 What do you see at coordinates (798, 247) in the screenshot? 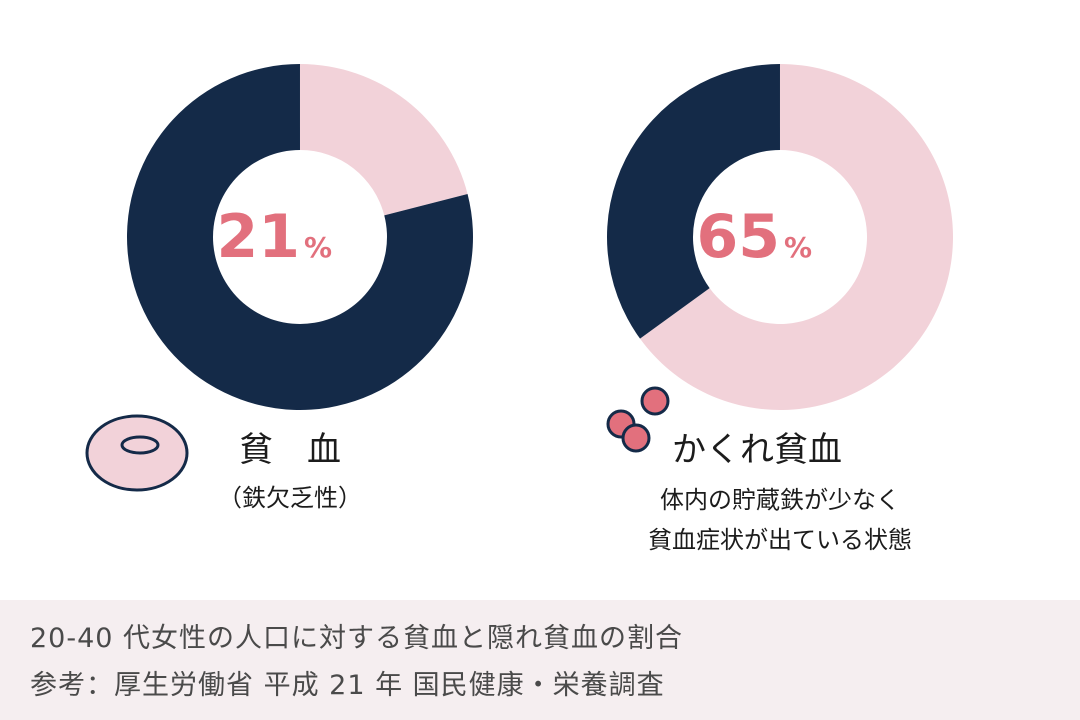
I see `donut-2-unit: %` at bounding box center [798, 247].